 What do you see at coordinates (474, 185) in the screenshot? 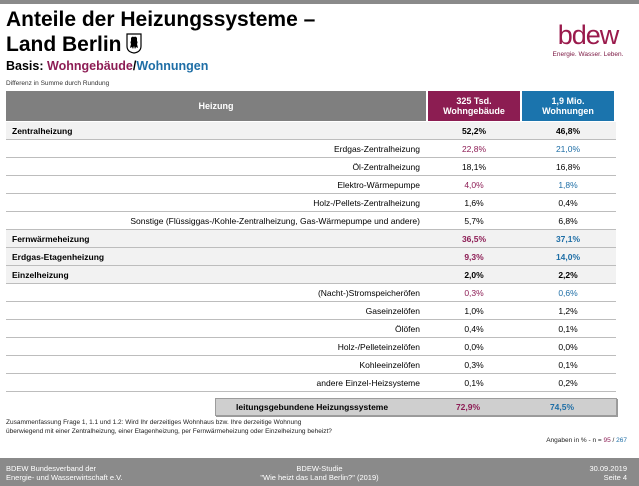
I see `value-wohngebaeude: 4,0%` at bounding box center [474, 185].